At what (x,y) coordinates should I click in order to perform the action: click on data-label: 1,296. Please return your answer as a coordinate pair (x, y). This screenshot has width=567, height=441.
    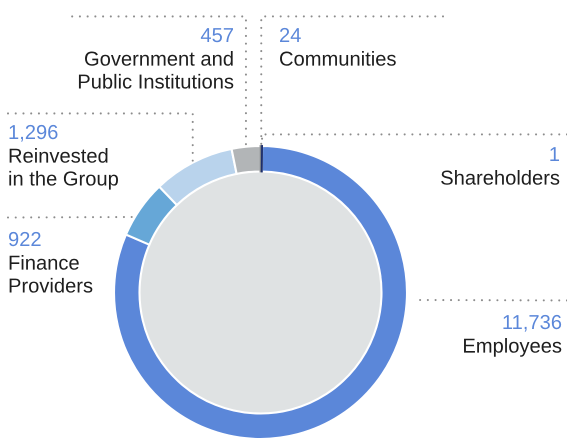
    Looking at the image, I should click on (34, 133).